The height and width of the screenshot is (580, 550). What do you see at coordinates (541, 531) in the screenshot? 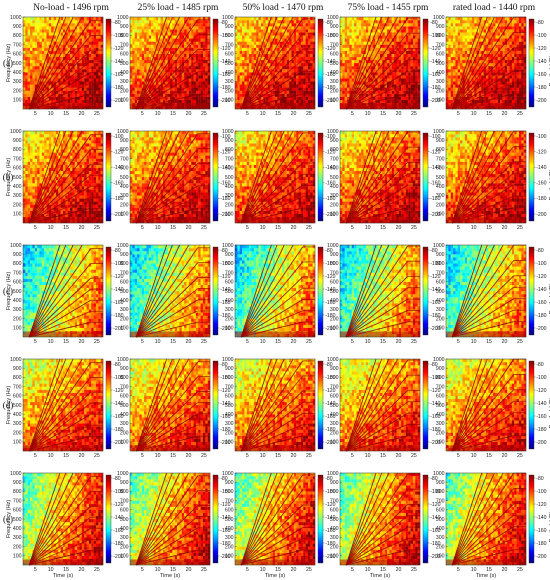
I see `colorbar-tick-label: -160` at bounding box center [541, 531].